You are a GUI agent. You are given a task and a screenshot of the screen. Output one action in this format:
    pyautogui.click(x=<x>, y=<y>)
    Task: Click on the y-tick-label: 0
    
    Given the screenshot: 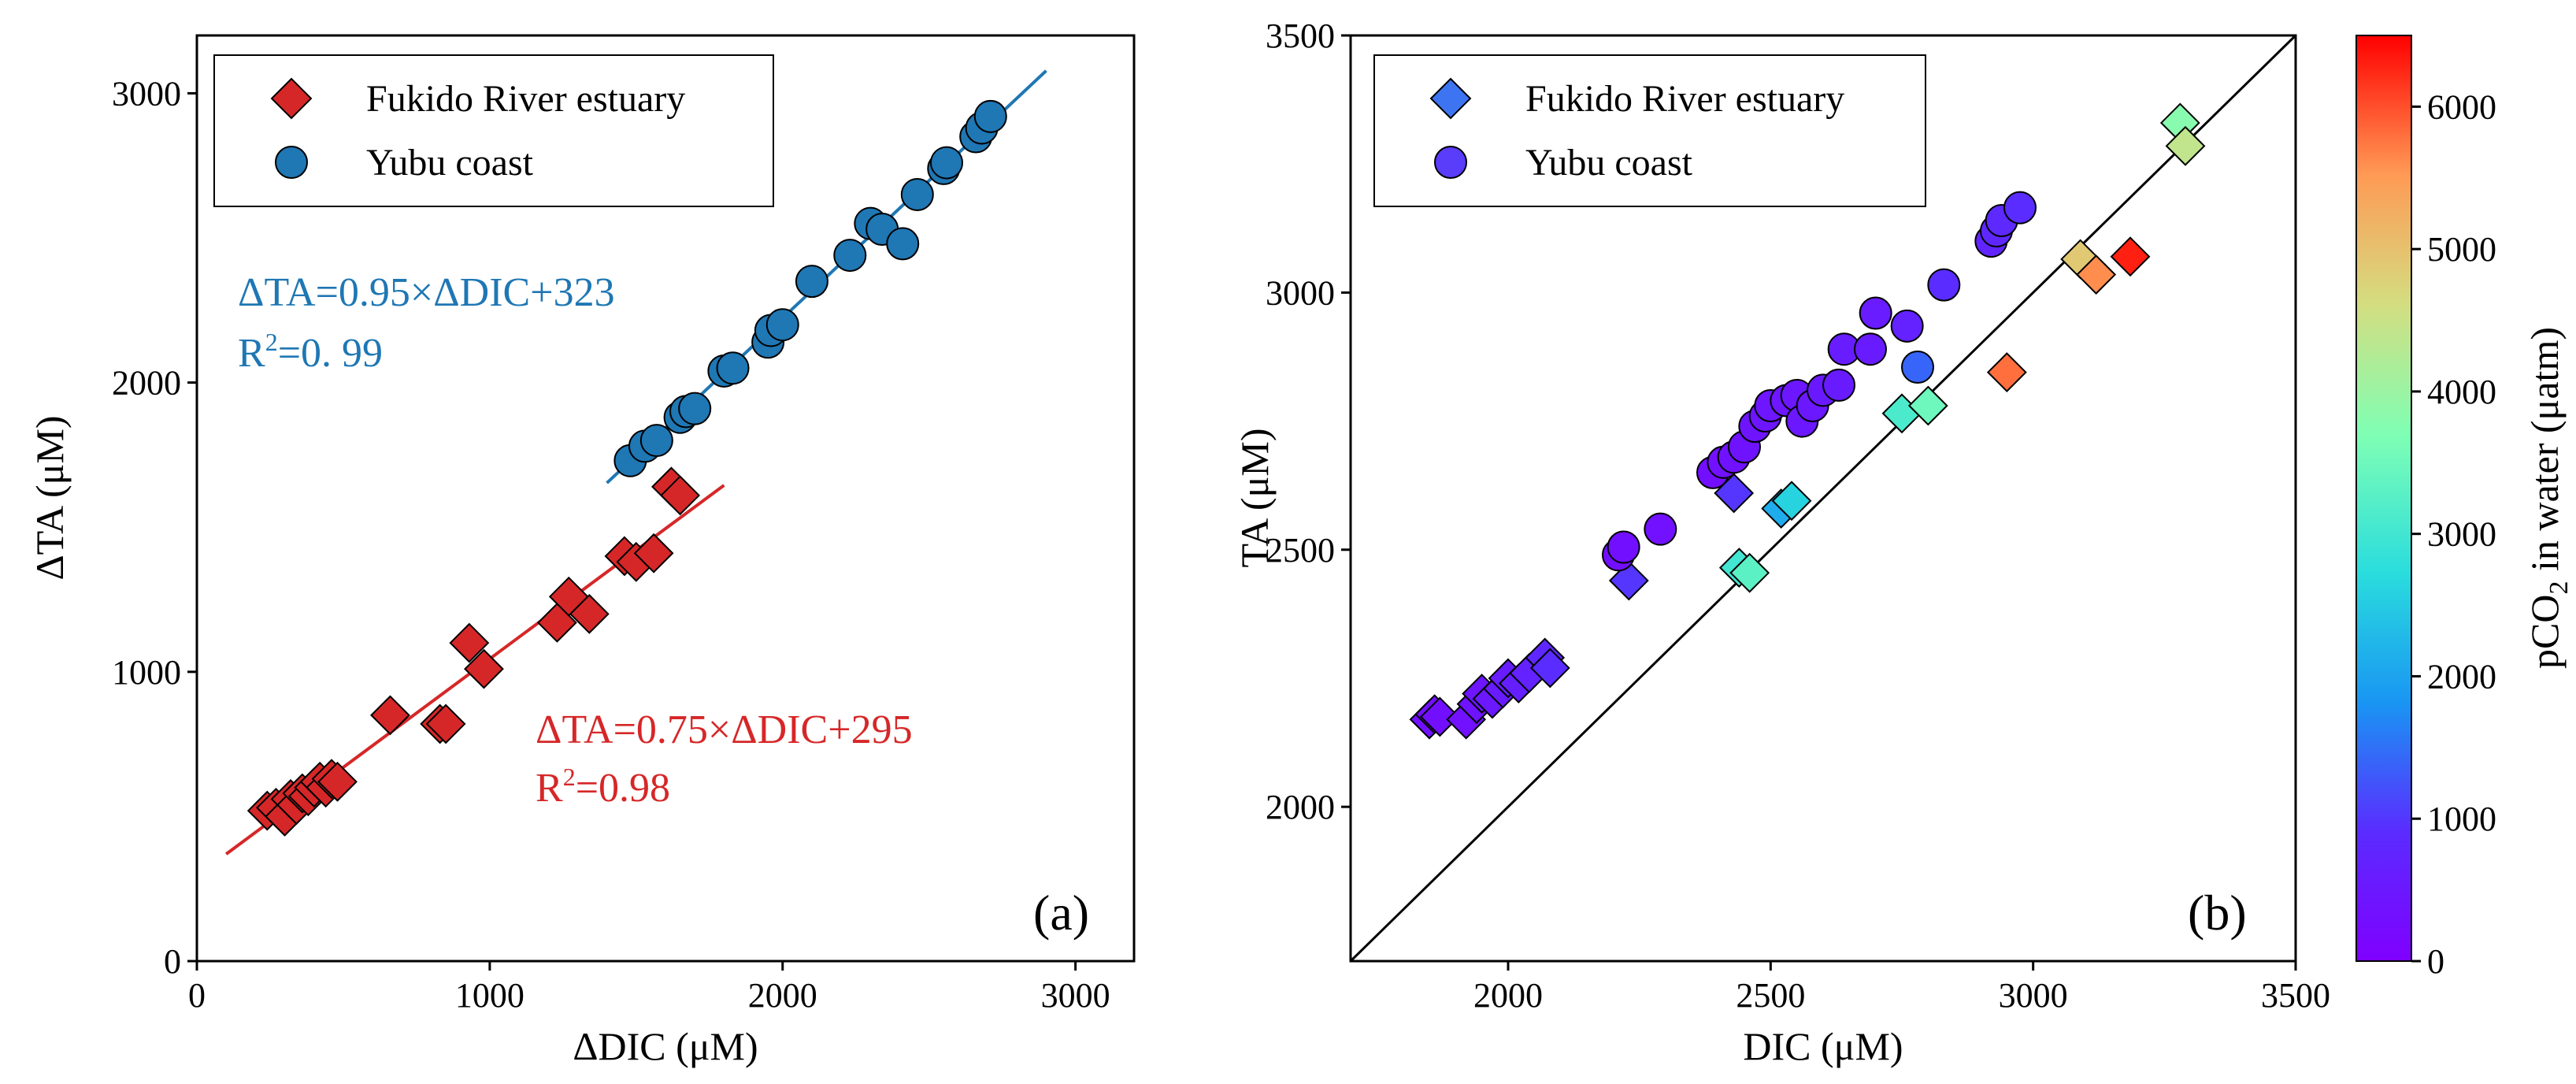 What is the action you would take?
    pyautogui.click(x=172, y=961)
    